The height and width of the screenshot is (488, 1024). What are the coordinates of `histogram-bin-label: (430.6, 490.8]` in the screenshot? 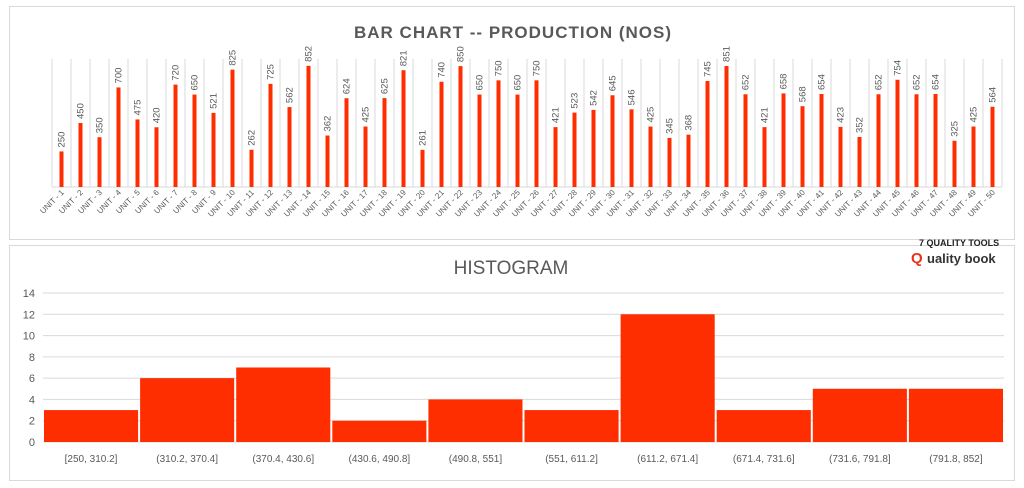 It's located at (379, 459).